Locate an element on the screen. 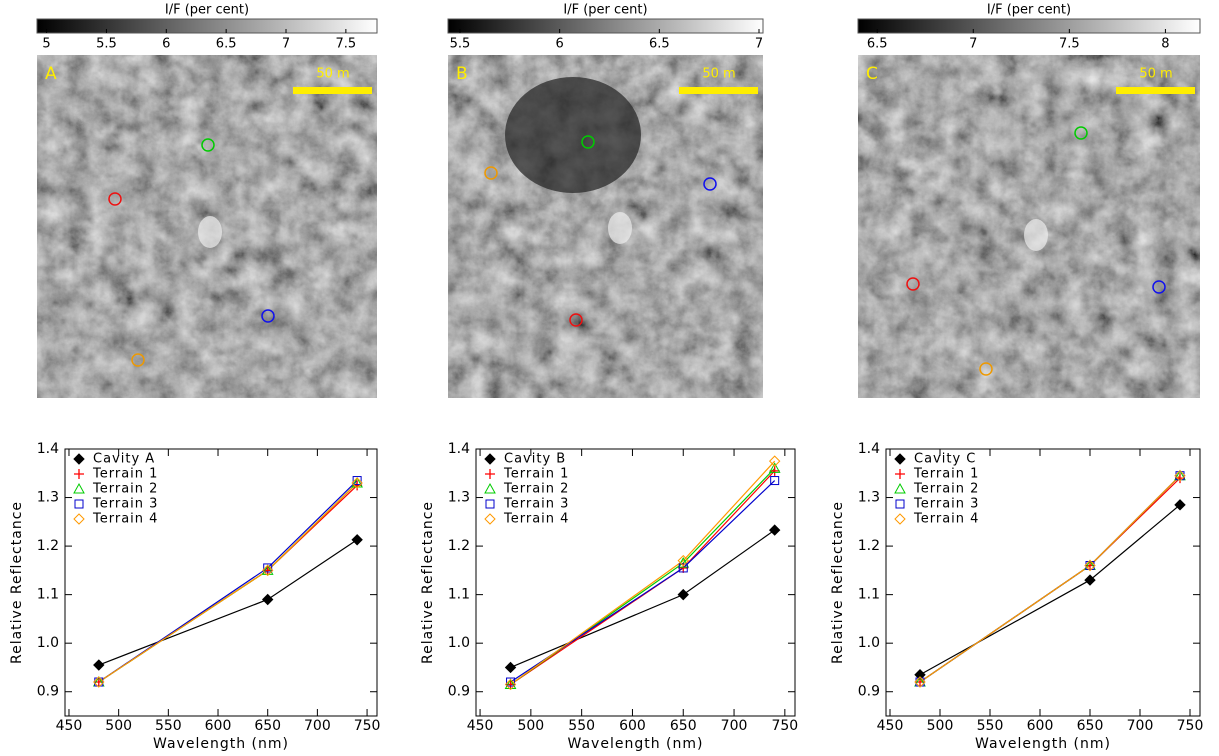 The width and height of the screenshot is (1219, 756). legend-label: Cavity C is located at coordinates (945, 459).